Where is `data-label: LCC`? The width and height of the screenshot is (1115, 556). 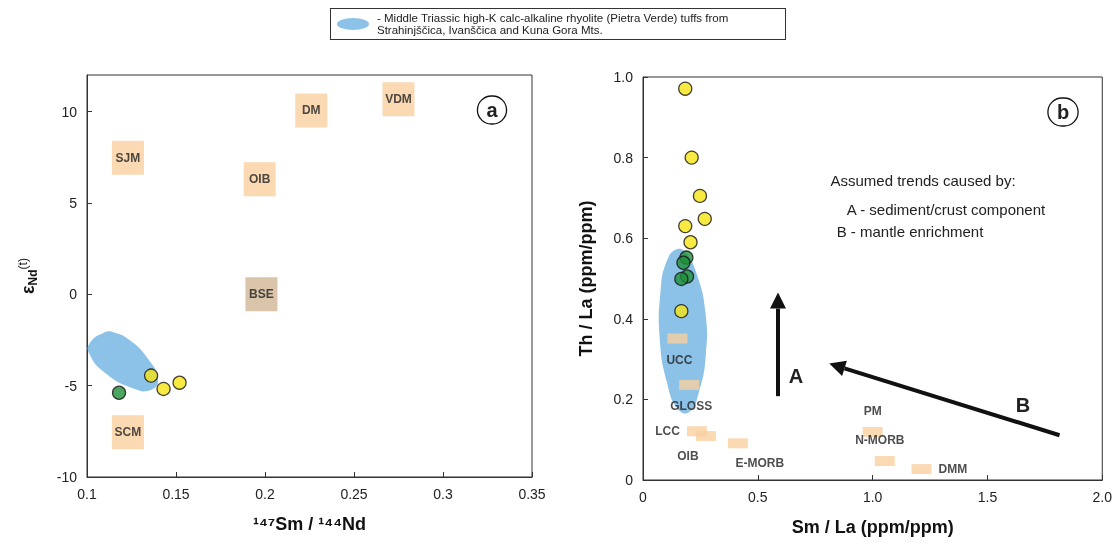 data-label: LCC is located at coordinates (668, 431).